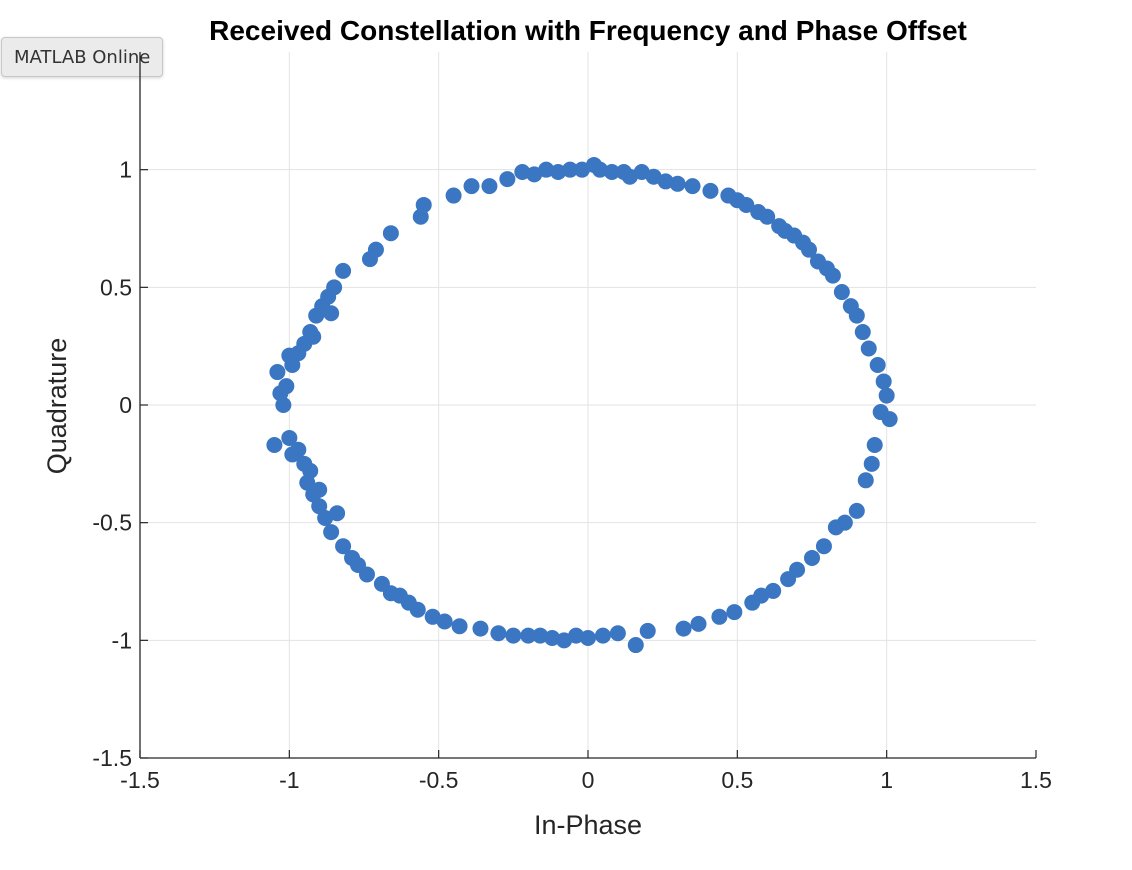 The image size is (1132, 870). I want to click on y-tick-label: 0, so click(125, 405).